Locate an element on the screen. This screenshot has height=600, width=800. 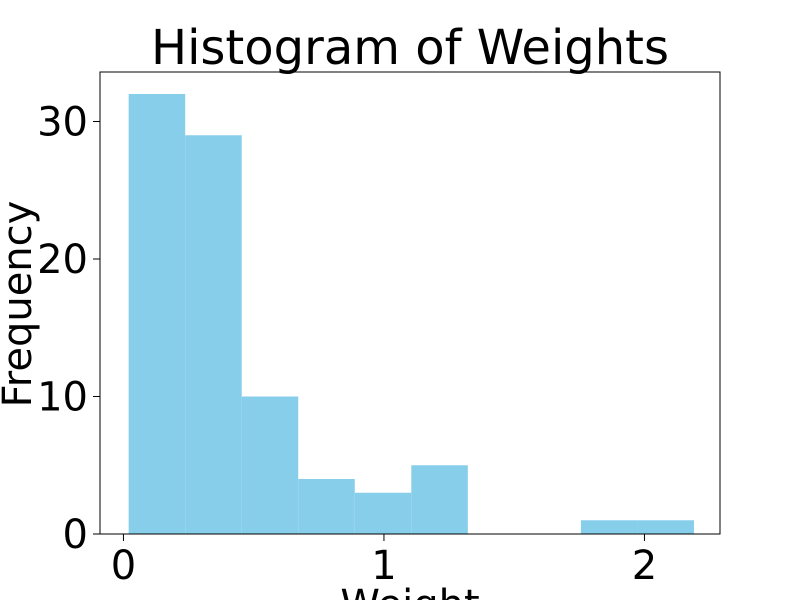
y-tick-label: 10 is located at coordinates (62, 398).